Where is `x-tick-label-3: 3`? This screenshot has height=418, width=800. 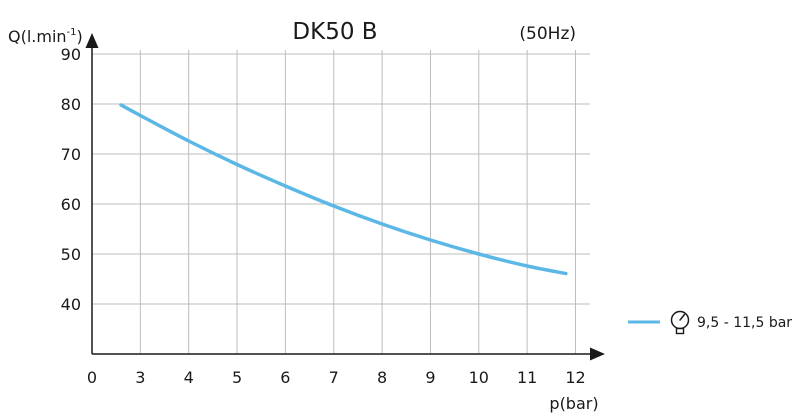
x-tick-label-3: 3 is located at coordinates (140, 377).